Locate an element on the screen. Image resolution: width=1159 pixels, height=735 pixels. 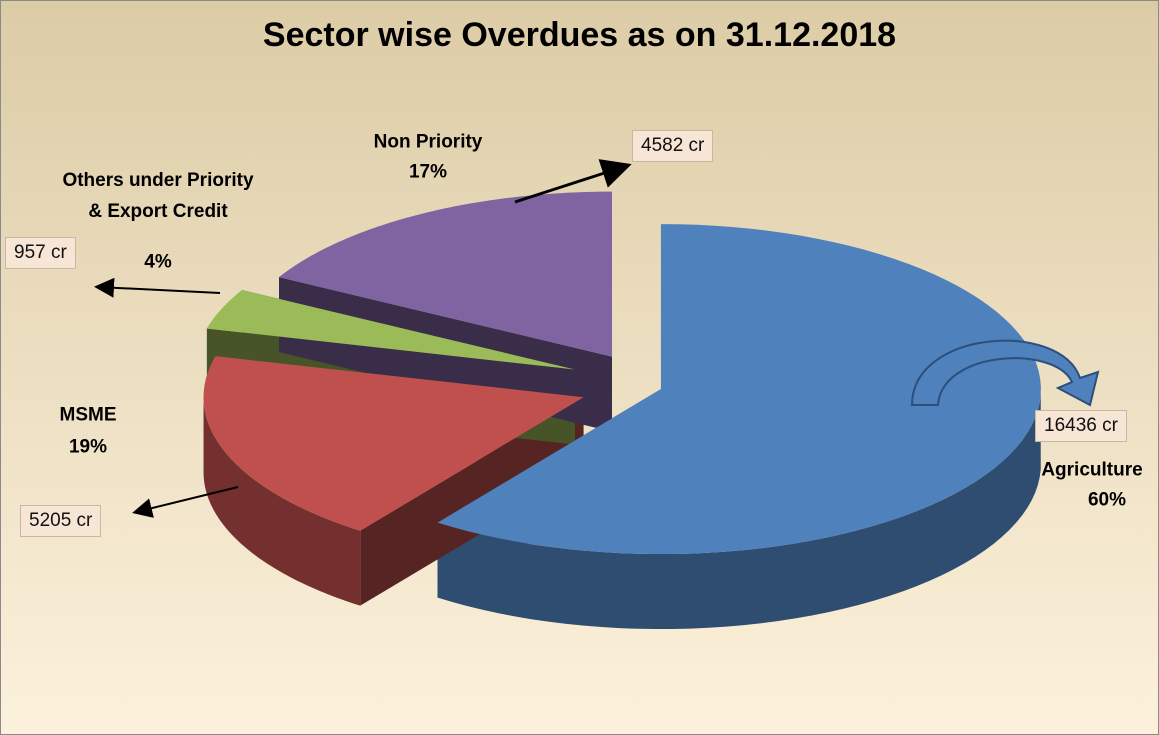
amount-label: 4582 cr is located at coordinates (673, 146).